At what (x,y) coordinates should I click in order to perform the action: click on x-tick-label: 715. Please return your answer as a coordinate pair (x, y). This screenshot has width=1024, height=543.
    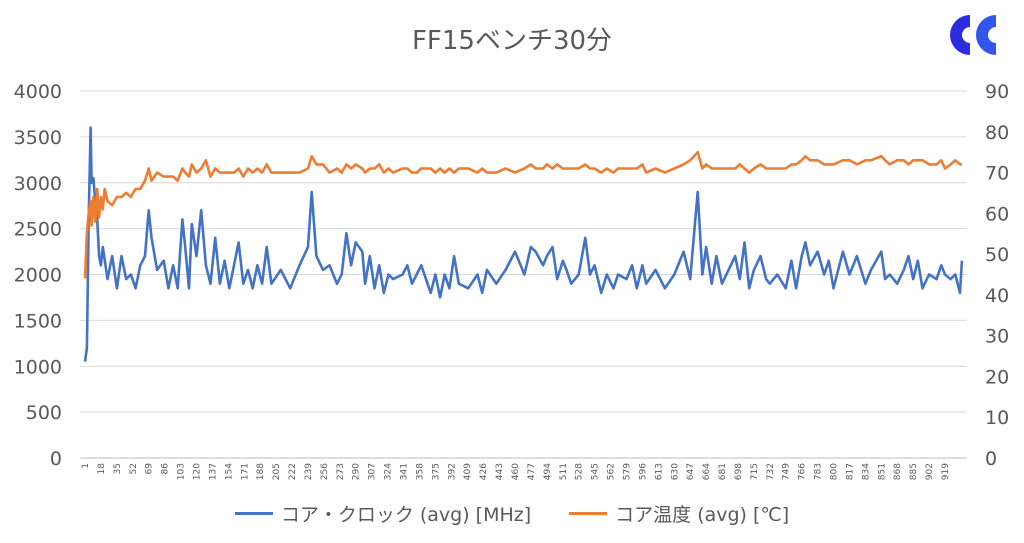
    Looking at the image, I should click on (755, 471).